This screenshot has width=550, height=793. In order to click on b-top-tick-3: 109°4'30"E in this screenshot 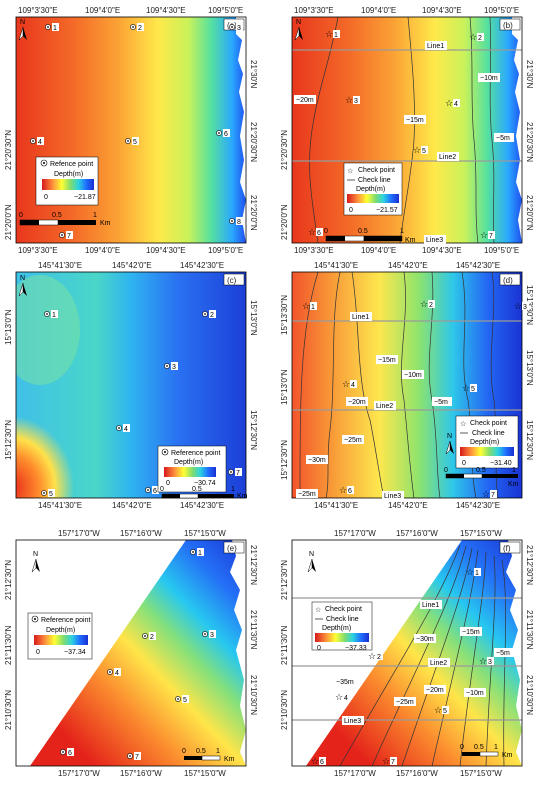, I will do `click(442, 10)`.